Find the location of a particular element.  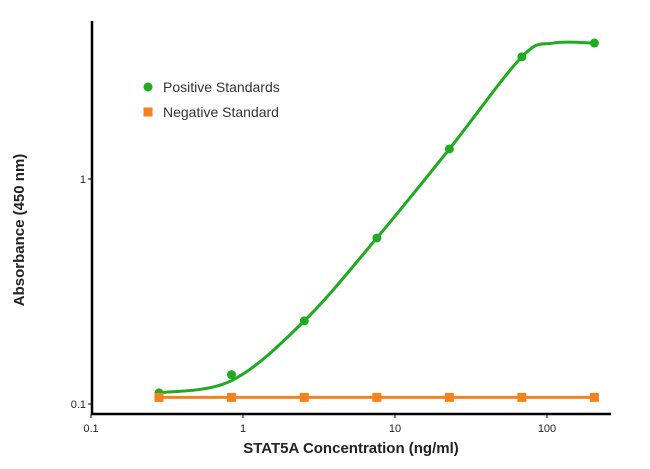

legend: Positive Standards Negative Standard is located at coordinates (211, 99).